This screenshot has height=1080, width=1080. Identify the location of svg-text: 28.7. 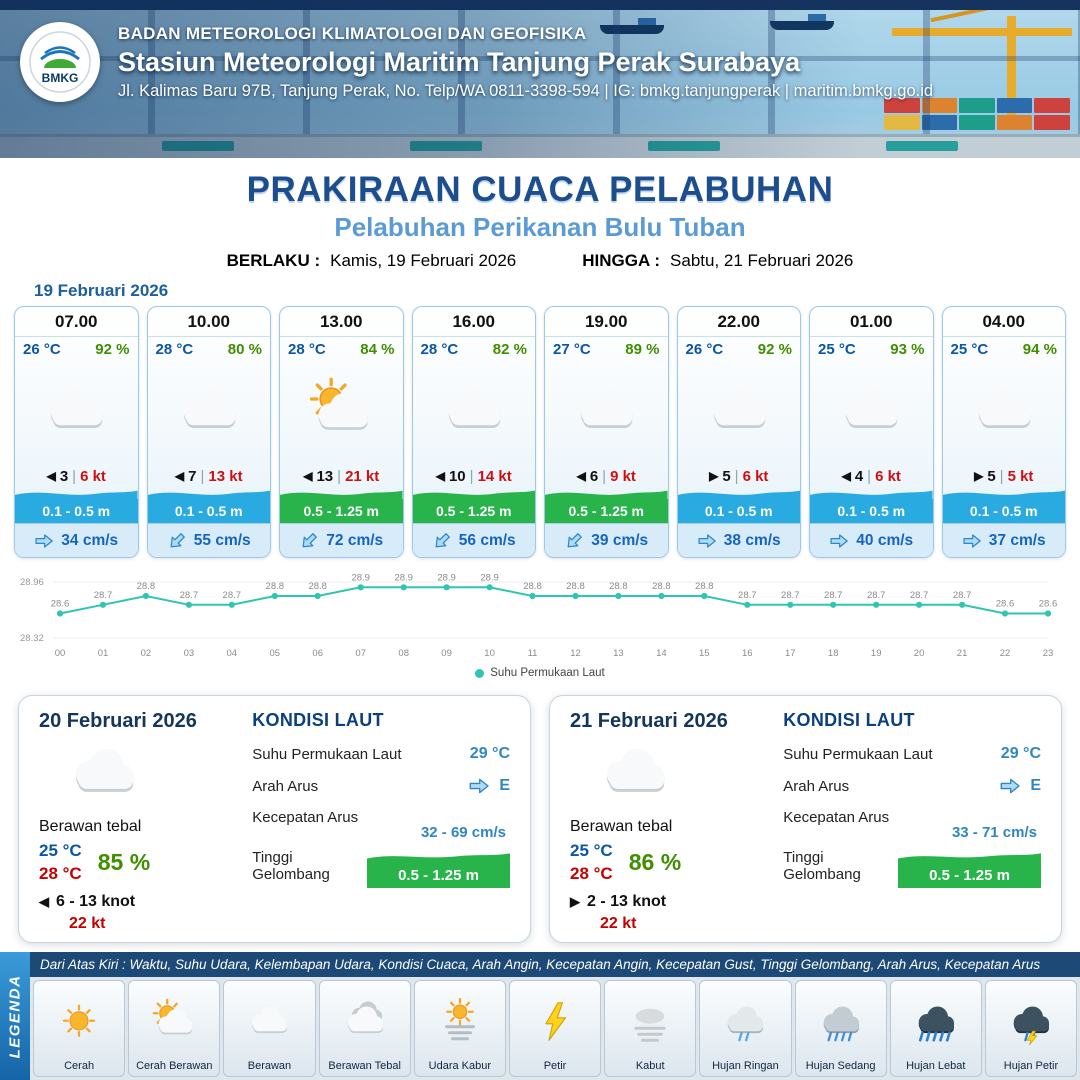
(962, 595).